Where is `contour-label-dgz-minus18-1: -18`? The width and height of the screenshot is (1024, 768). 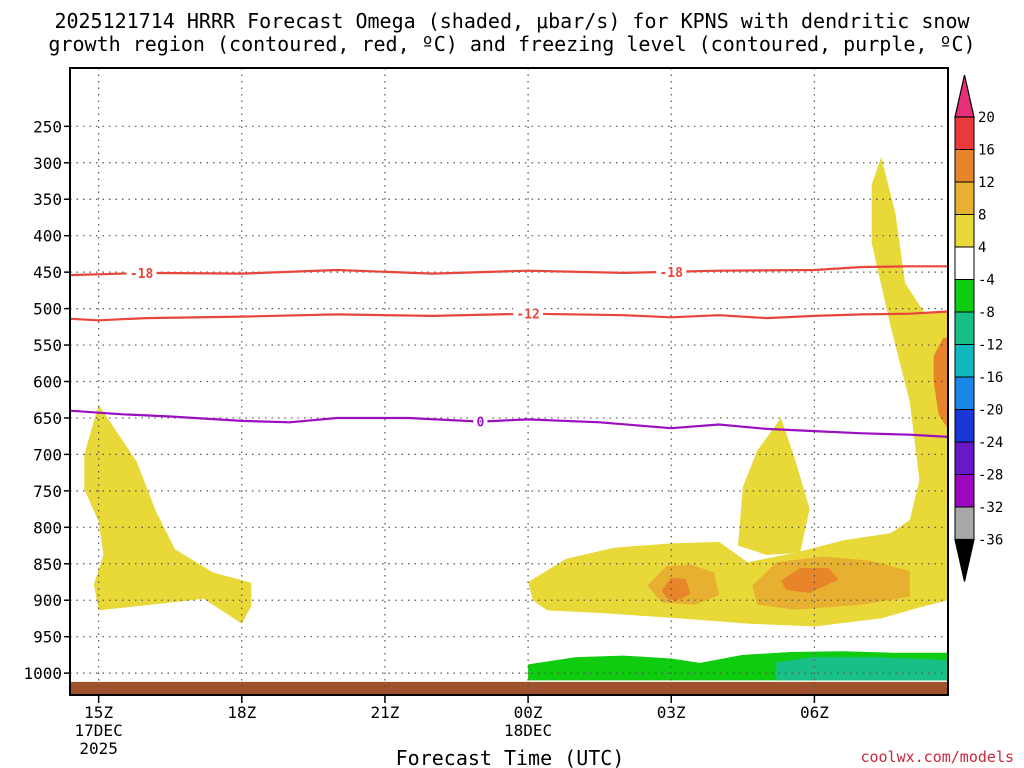
contour-label-dgz-minus18-1: -18 is located at coordinates (671, 273).